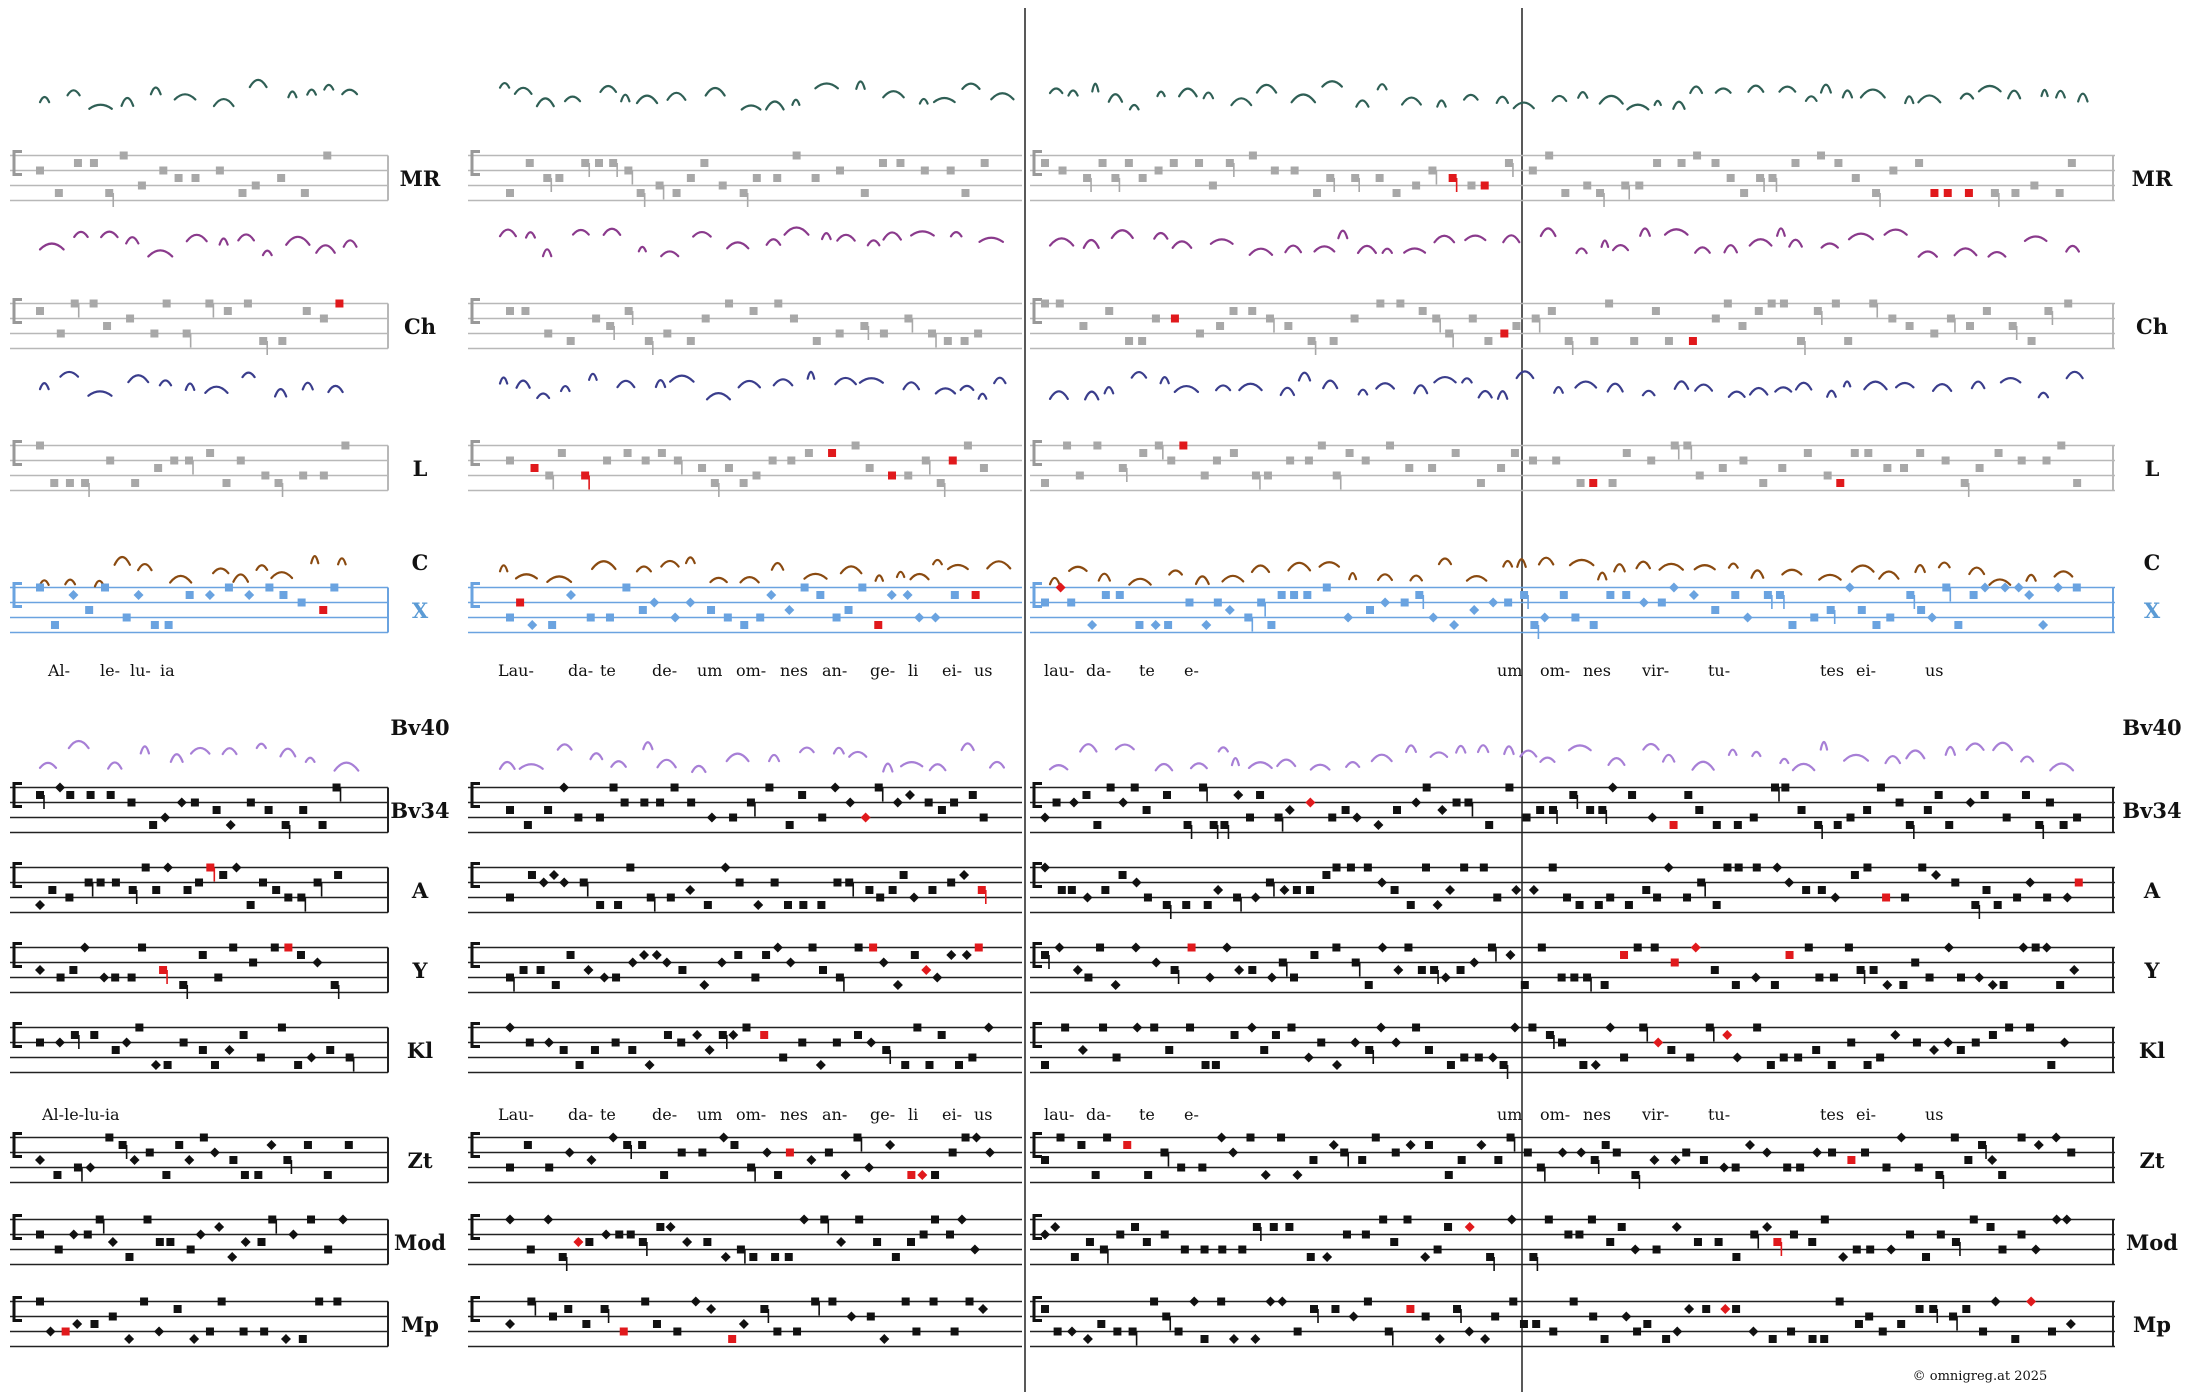  Describe the element at coordinates (80, 1114) in the screenshot. I see `lyric-syllable: Al-le-lu-ia` at that location.